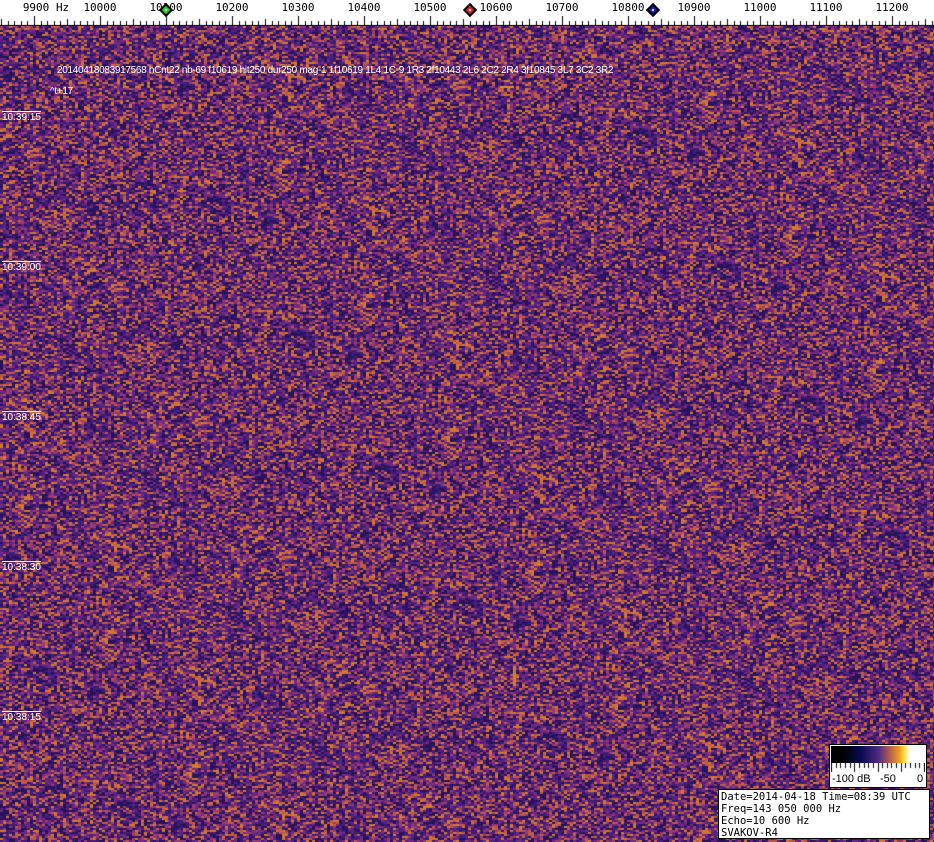 The height and width of the screenshot is (842, 934). What do you see at coordinates (878, 754) in the screenshot?
I see `colorbar-gradient` at bounding box center [878, 754].